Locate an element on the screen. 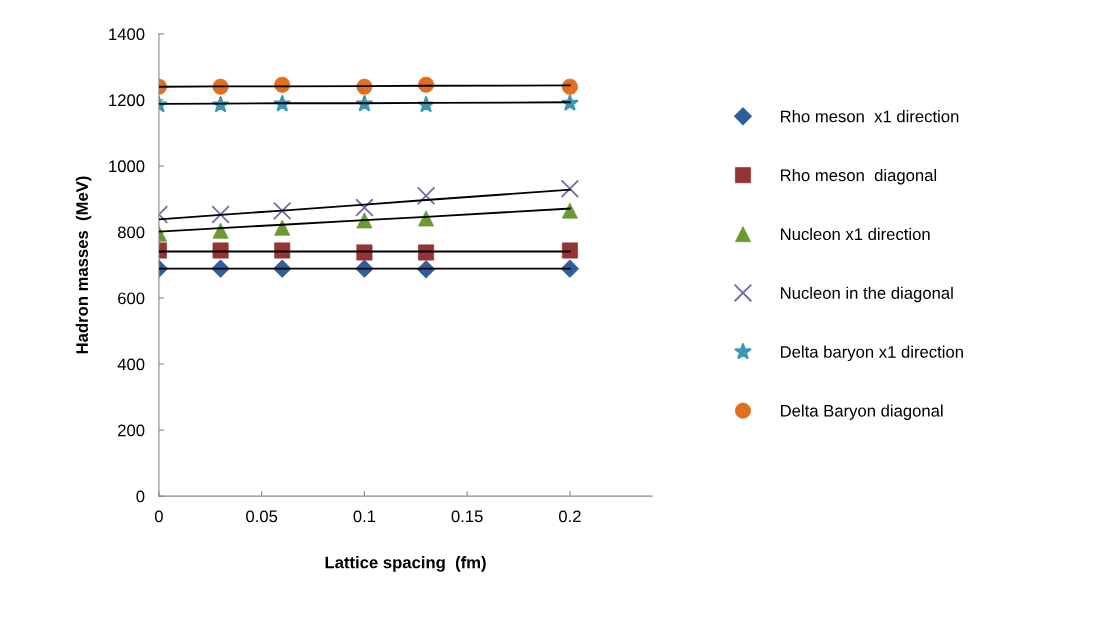  legend-label: Rho meson diagonal is located at coordinates (859, 176).